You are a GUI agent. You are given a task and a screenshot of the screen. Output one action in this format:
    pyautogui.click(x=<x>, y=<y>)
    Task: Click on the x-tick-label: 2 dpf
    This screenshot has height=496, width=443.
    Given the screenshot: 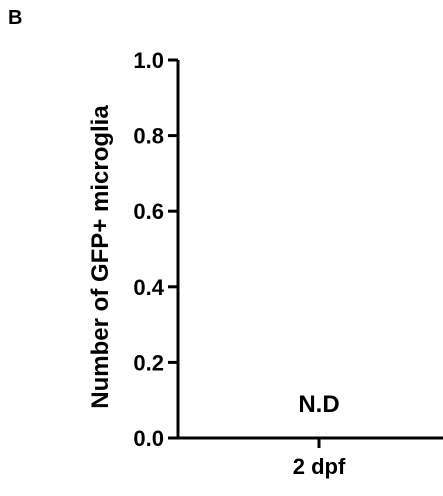 What is the action you would take?
    pyautogui.click(x=319, y=466)
    